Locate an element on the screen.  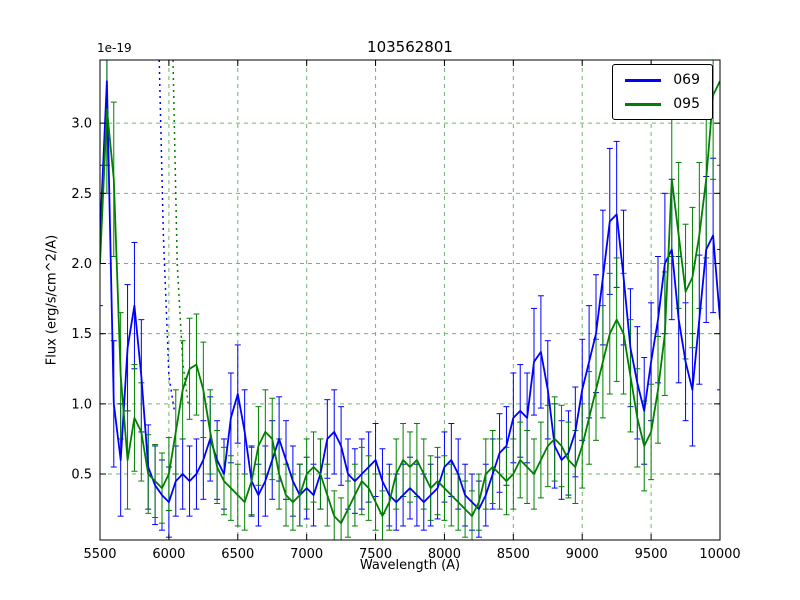
x-tick-label: 8500 is located at coordinates (513, 554).